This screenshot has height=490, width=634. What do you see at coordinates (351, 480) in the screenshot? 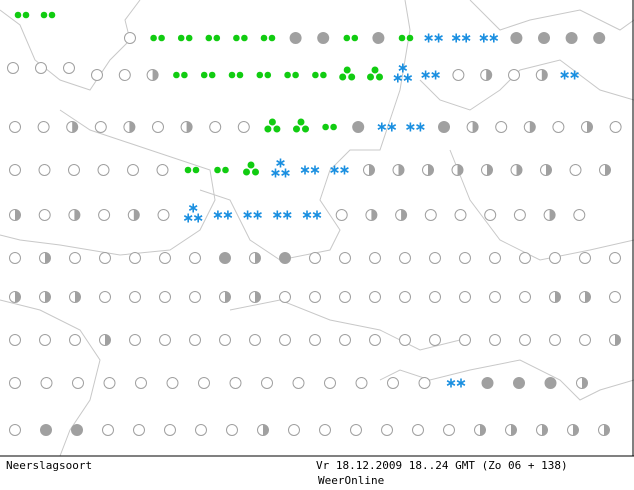
I see `source: WeerOnline` at bounding box center [351, 480].